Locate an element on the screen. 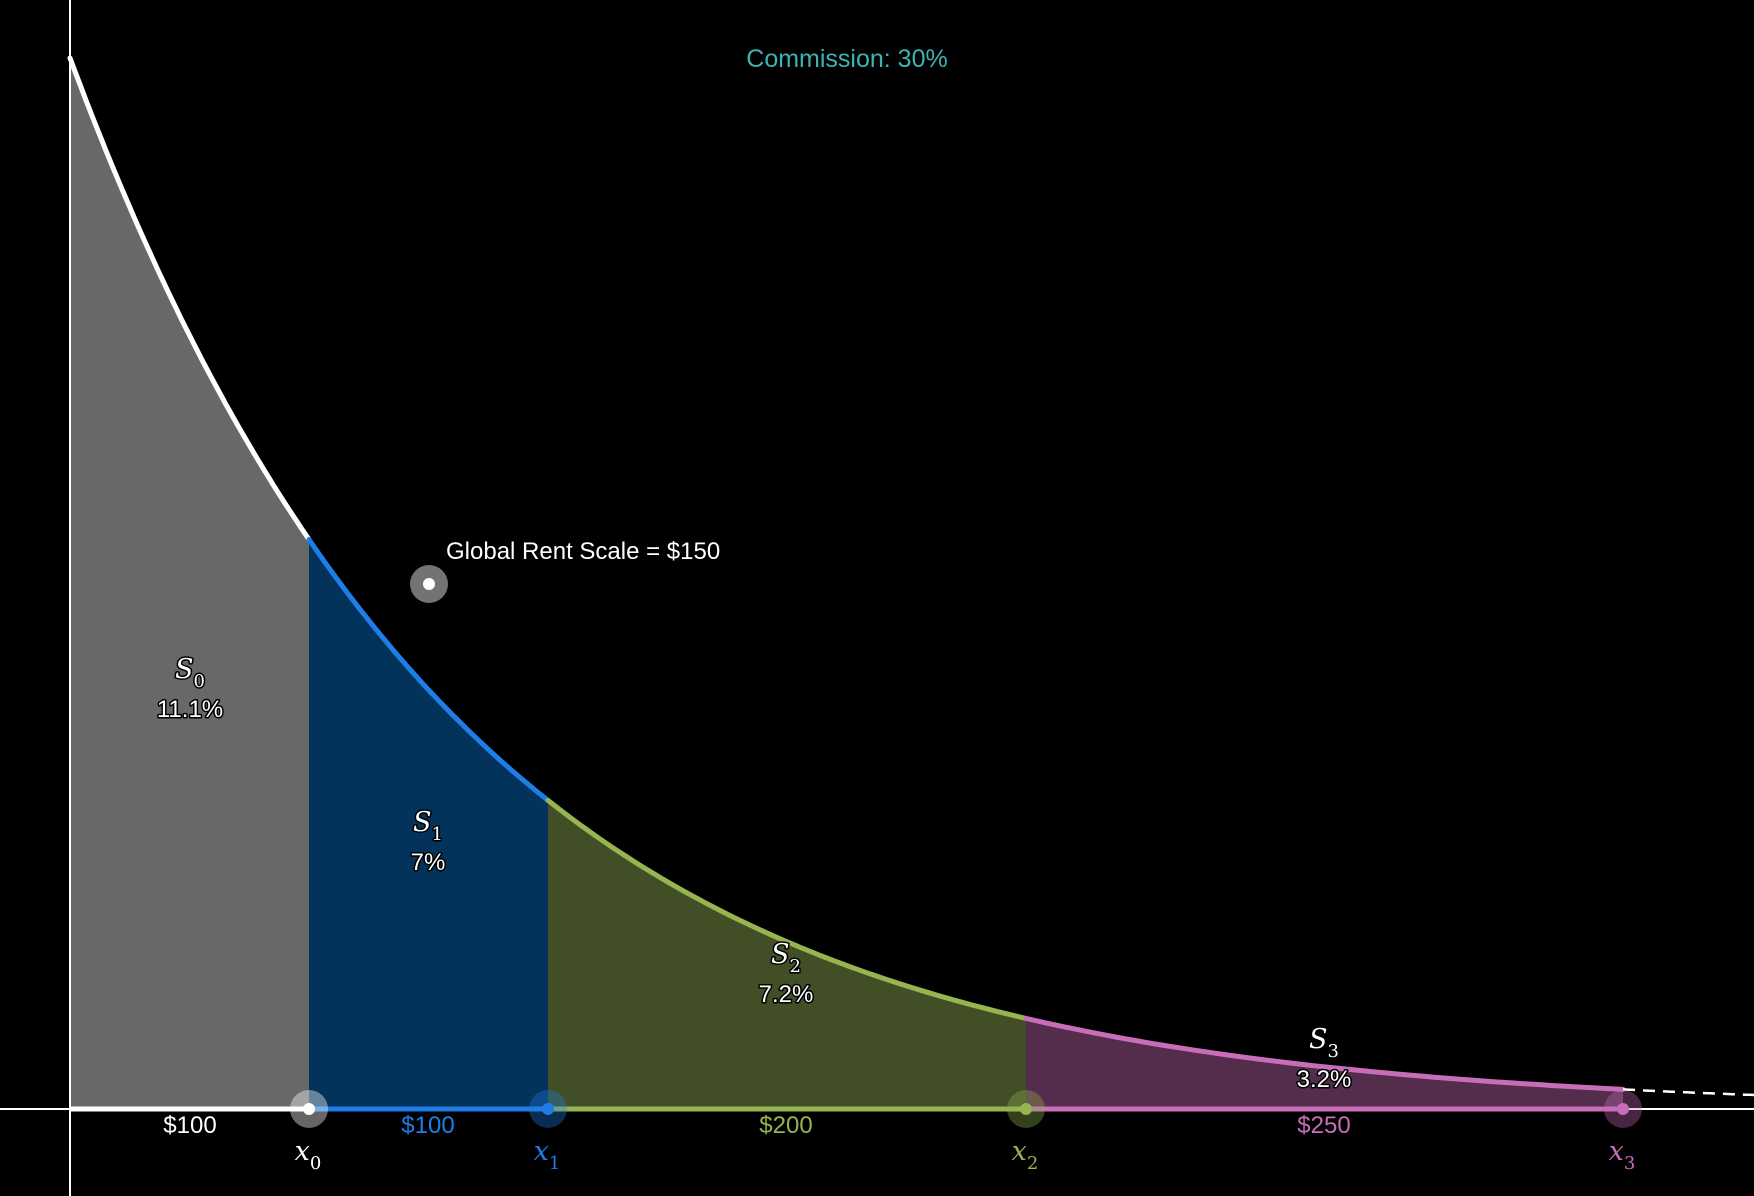  region-percent-s0: 11.1% is located at coordinates (190, 709).